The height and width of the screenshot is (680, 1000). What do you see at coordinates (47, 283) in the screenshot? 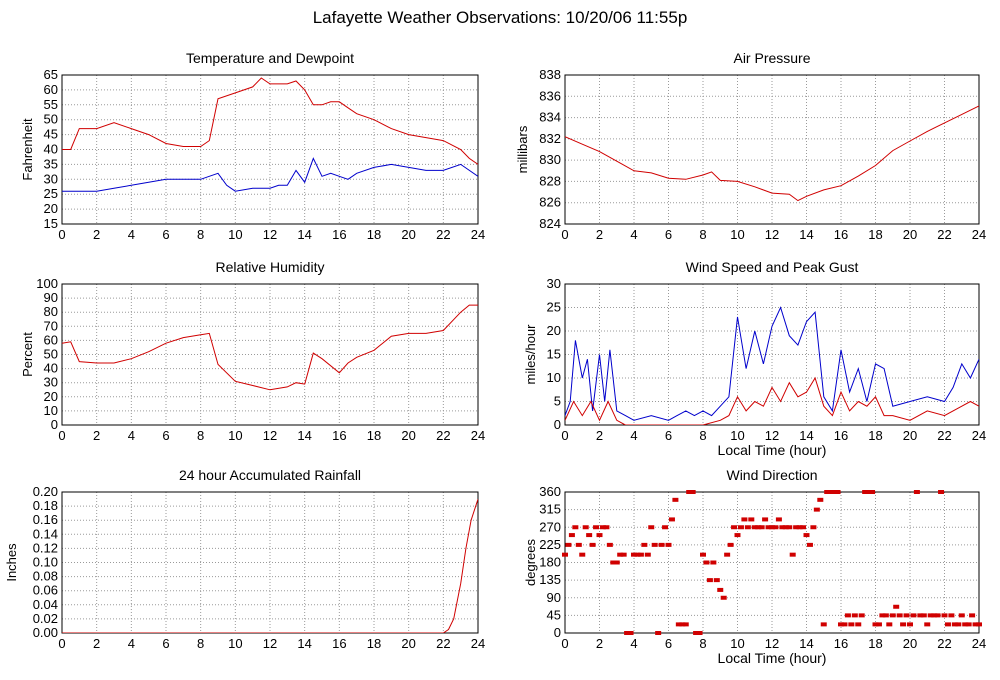
I see `y-tick-label: 100` at bounding box center [47, 283].